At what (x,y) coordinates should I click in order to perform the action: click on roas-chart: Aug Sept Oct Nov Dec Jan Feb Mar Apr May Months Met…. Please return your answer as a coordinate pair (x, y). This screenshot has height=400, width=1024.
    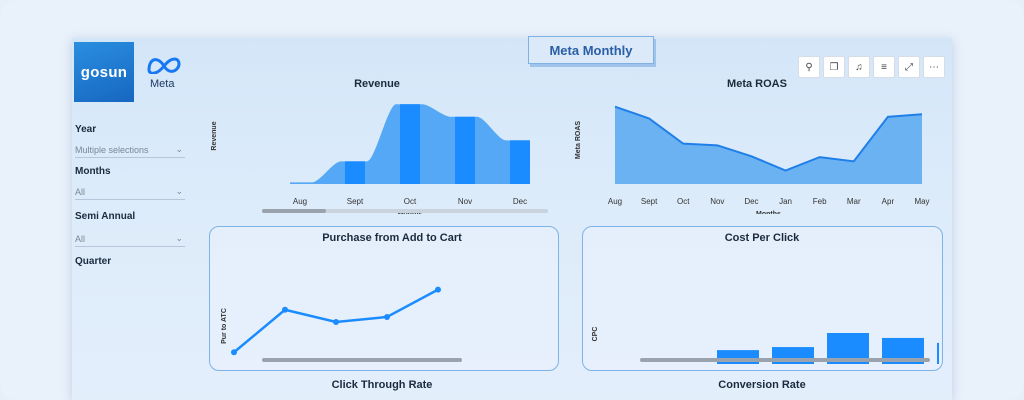
    Looking at the image, I should click on (757, 155).